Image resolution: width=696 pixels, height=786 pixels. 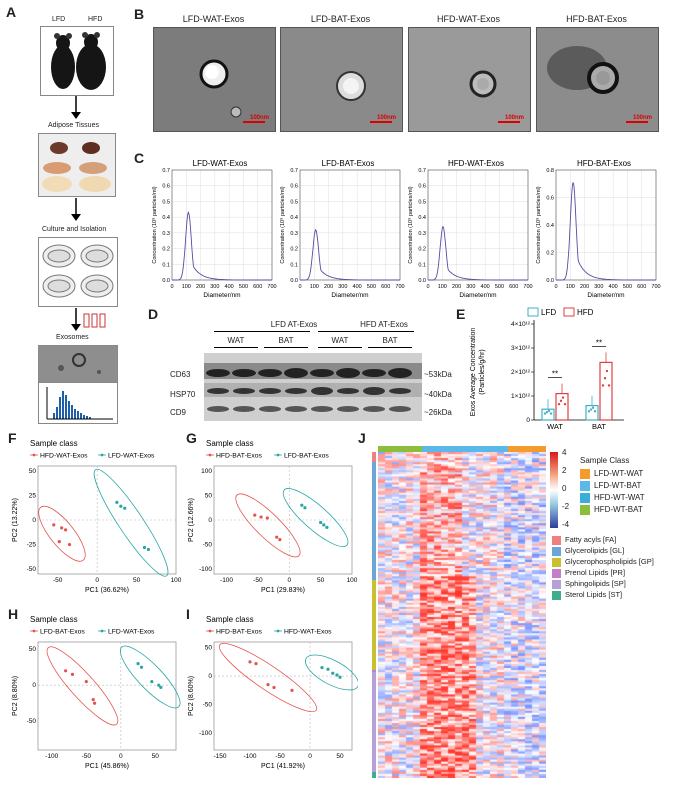 I want to click on legend-label: Sphingolipids [SP], so click(x=595, y=583).